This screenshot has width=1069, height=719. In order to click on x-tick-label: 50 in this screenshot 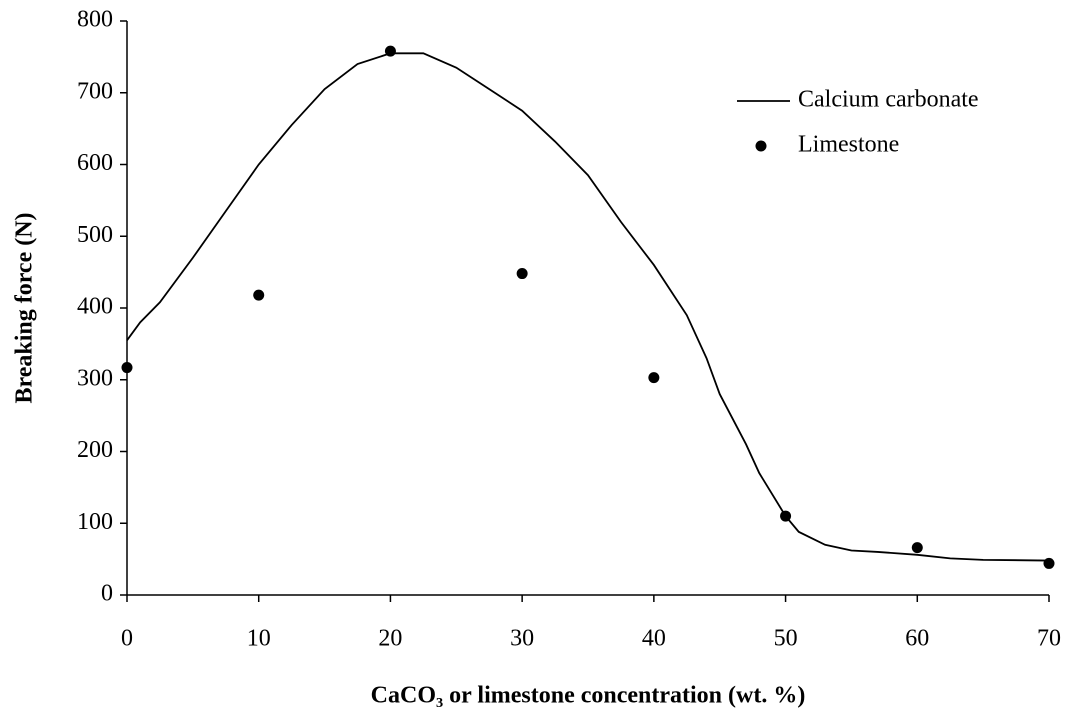, I will do `click(786, 639)`.